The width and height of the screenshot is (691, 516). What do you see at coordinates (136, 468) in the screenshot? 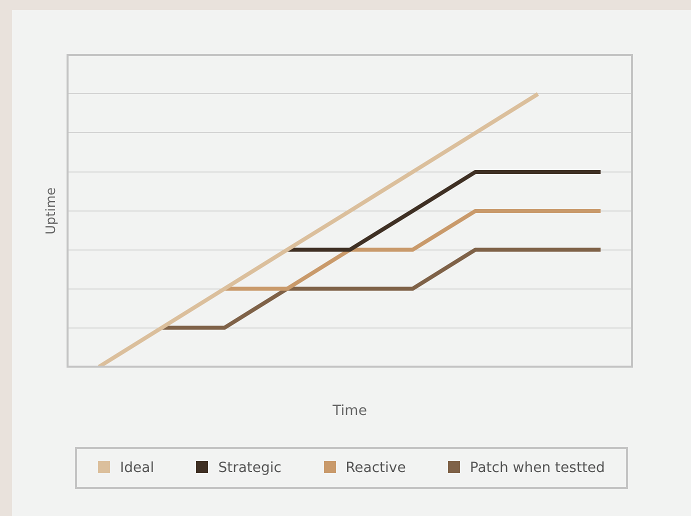
I see `legend-label: Ideal` at bounding box center [136, 468].